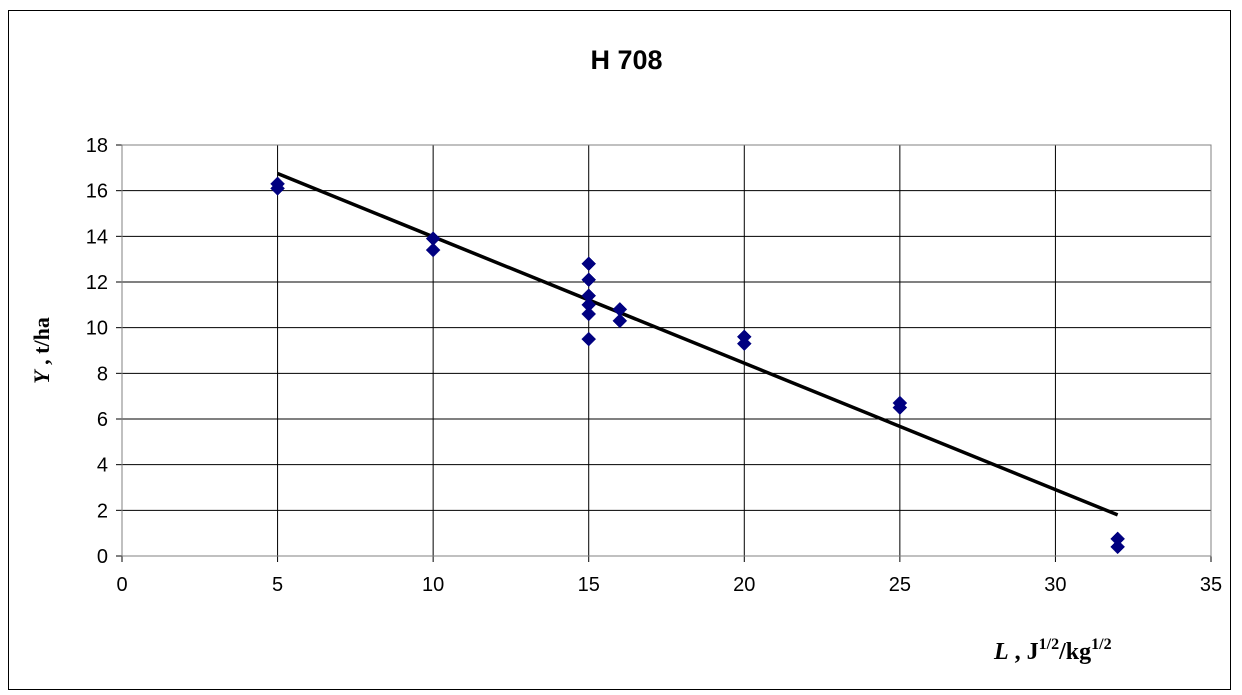 Image resolution: width=1242 pixels, height=695 pixels. I want to click on x-tick-label: 30, so click(1055, 585).